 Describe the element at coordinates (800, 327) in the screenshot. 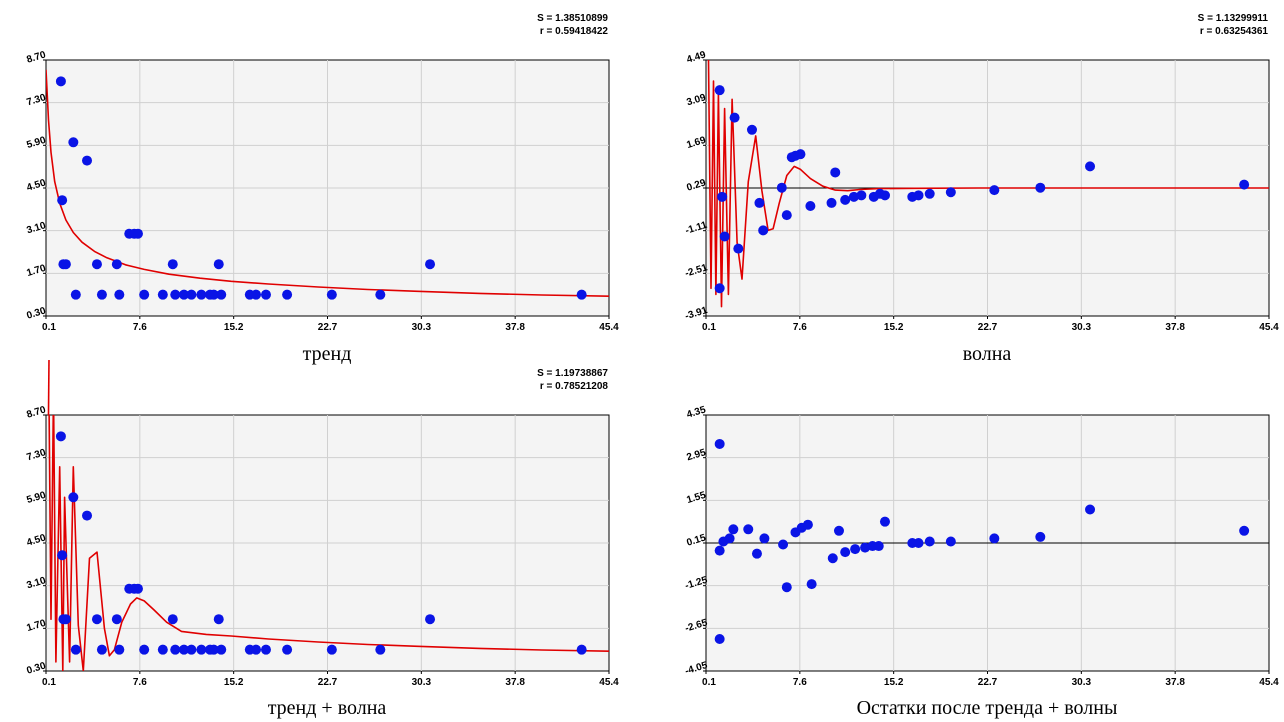

I see `x-tick-label: 7.6` at that location.